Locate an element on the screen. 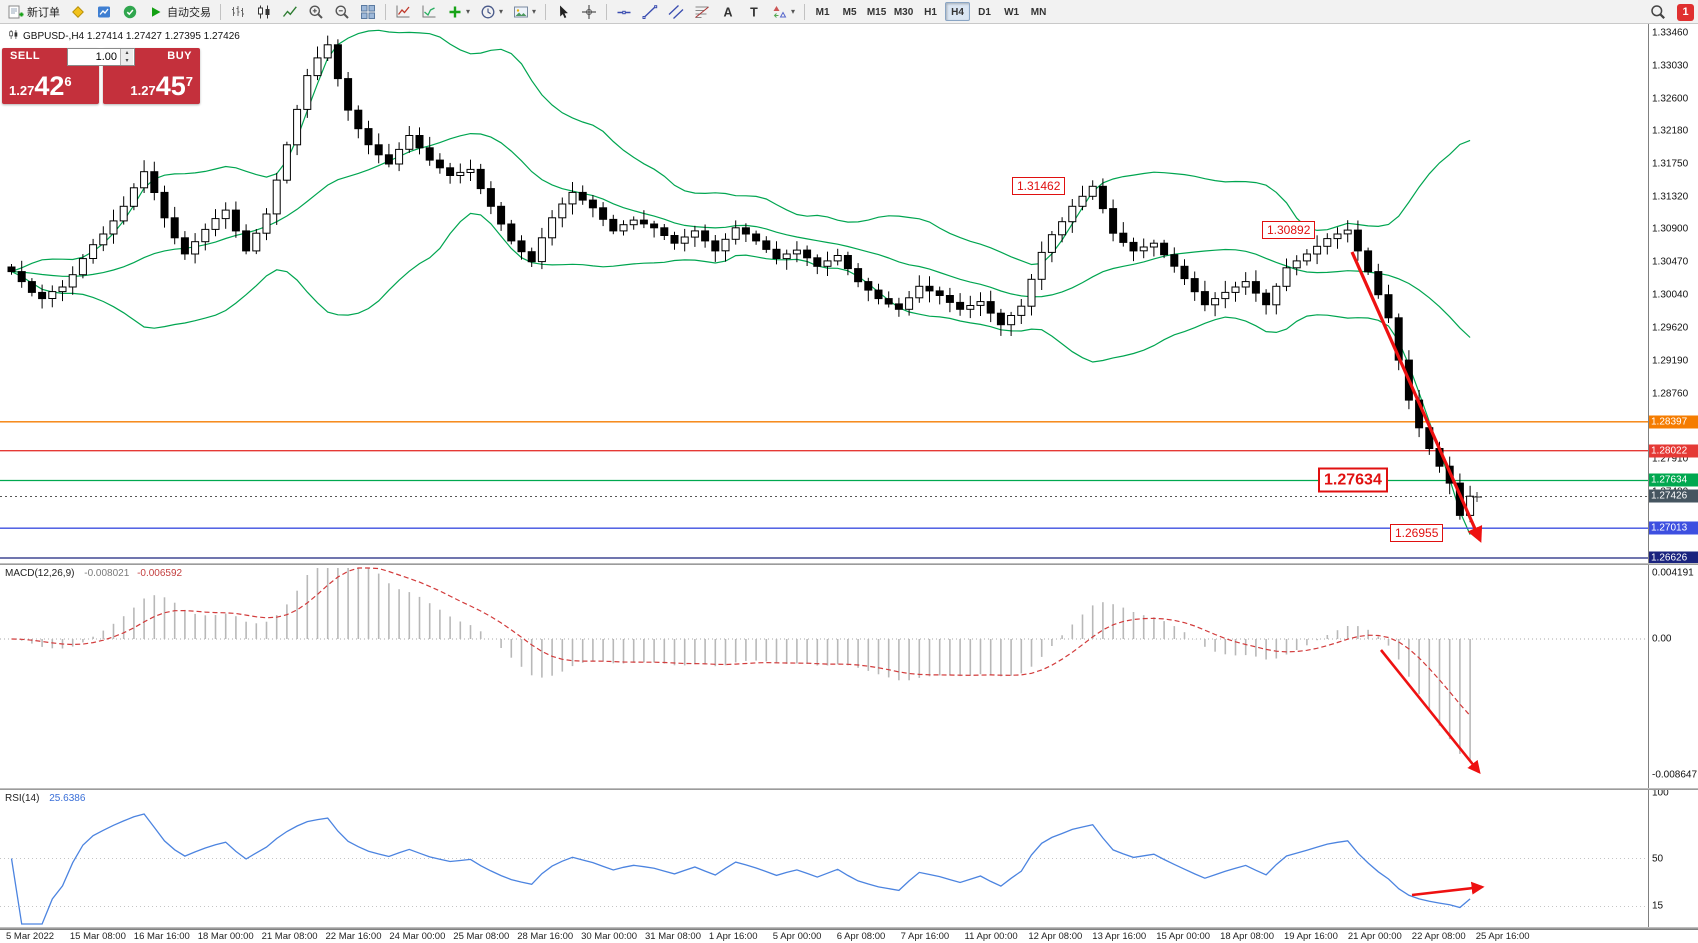 The image size is (1698, 943). timeframe-W1-button: W1 is located at coordinates (1012, 12).